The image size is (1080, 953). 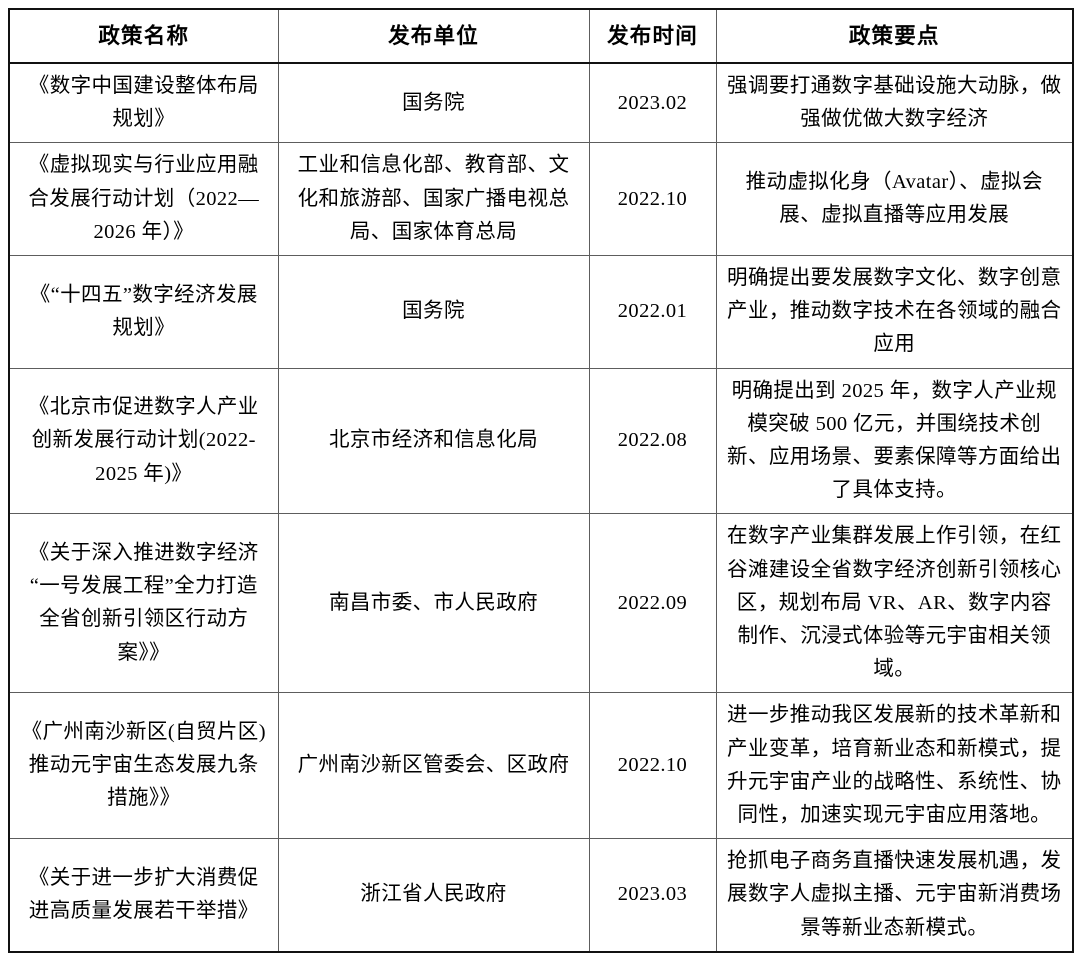 What do you see at coordinates (894, 103) in the screenshot?
I see `cell-policy-points: 强调要打通数字基础设施大动脉，做强做优做大数字经济` at bounding box center [894, 103].